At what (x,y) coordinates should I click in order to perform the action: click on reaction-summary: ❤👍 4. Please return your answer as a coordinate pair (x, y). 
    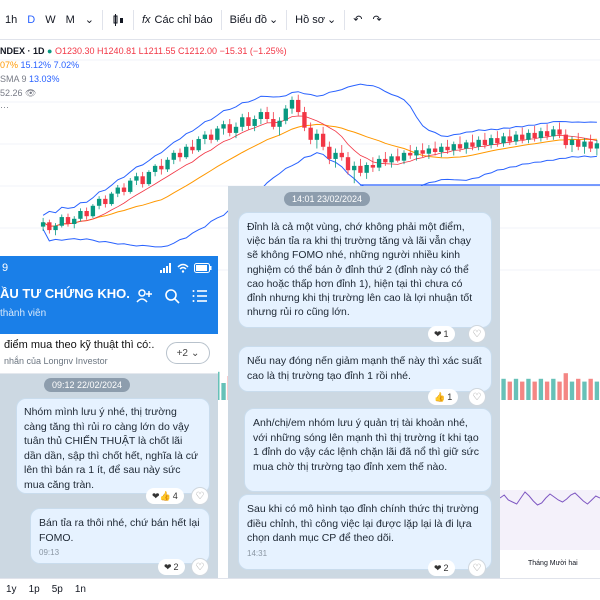
    Looking at the image, I should click on (165, 496).